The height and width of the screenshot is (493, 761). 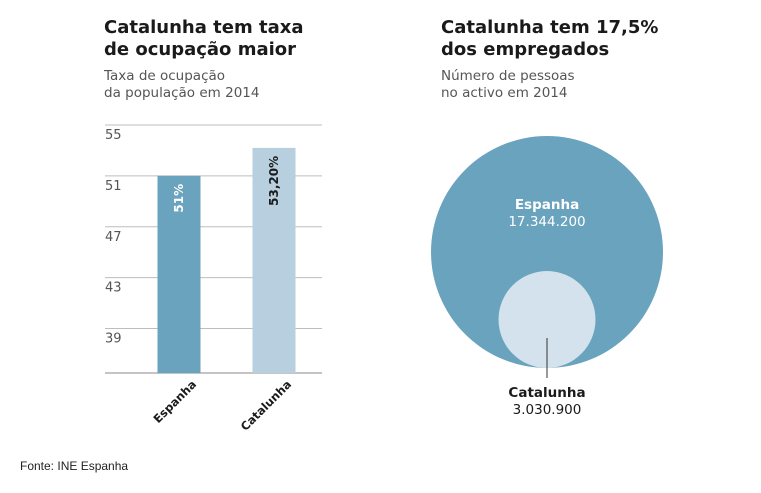 What do you see at coordinates (547, 252) in the screenshot?
I see `circle-espanha` at bounding box center [547, 252].